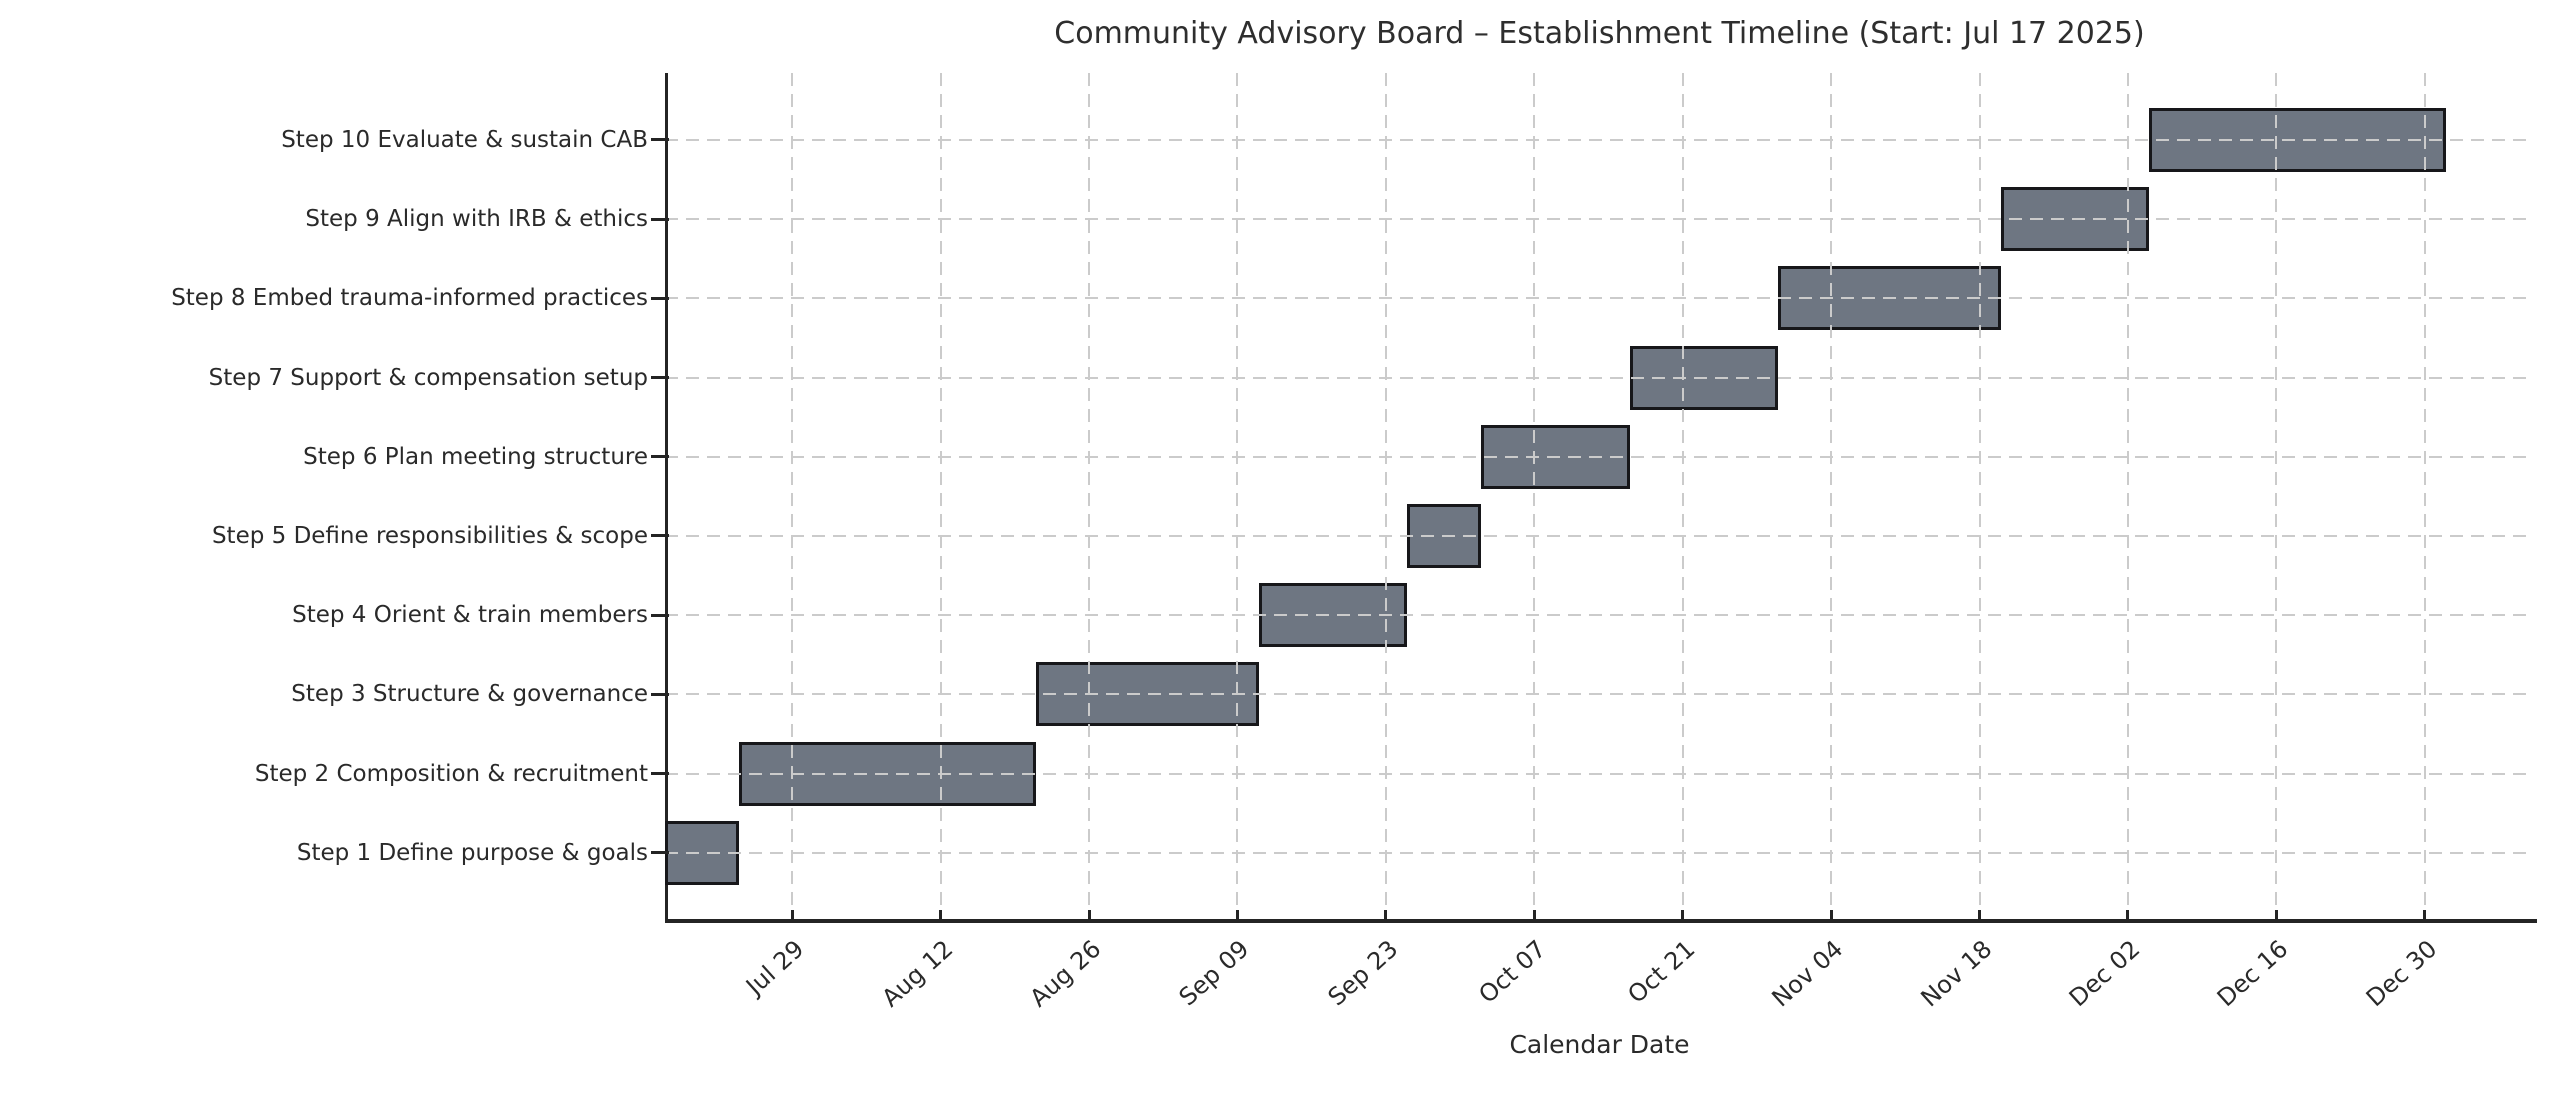  Describe the element at coordinates (1956, 973) in the screenshot. I see `x-tick-label-nov-18: Nov 18` at that location.